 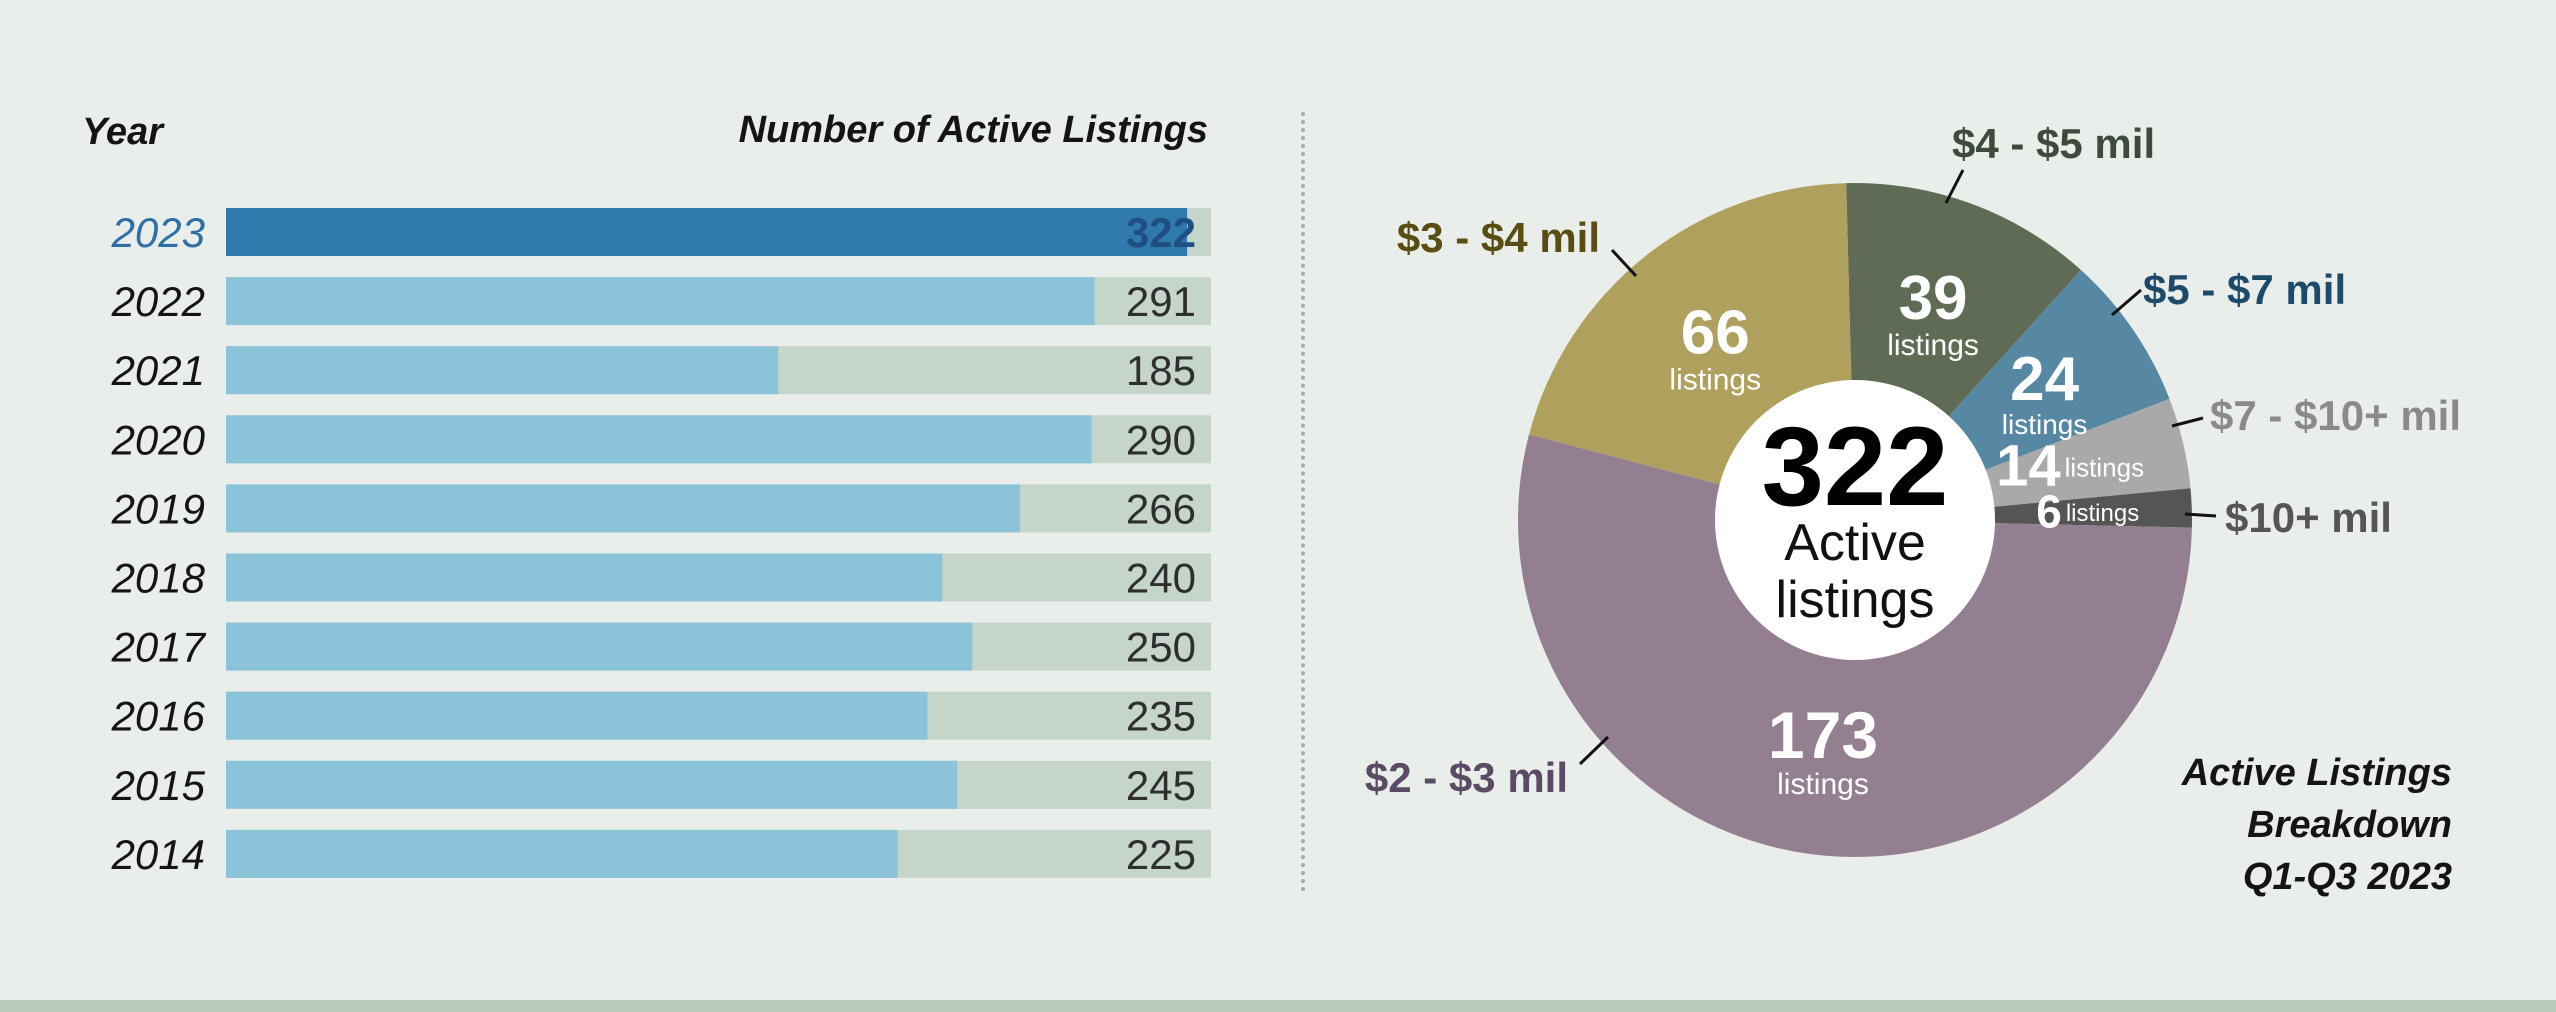 What do you see at coordinates (158, 370) in the screenshot?
I see `year-label: 2021` at bounding box center [158, 370].